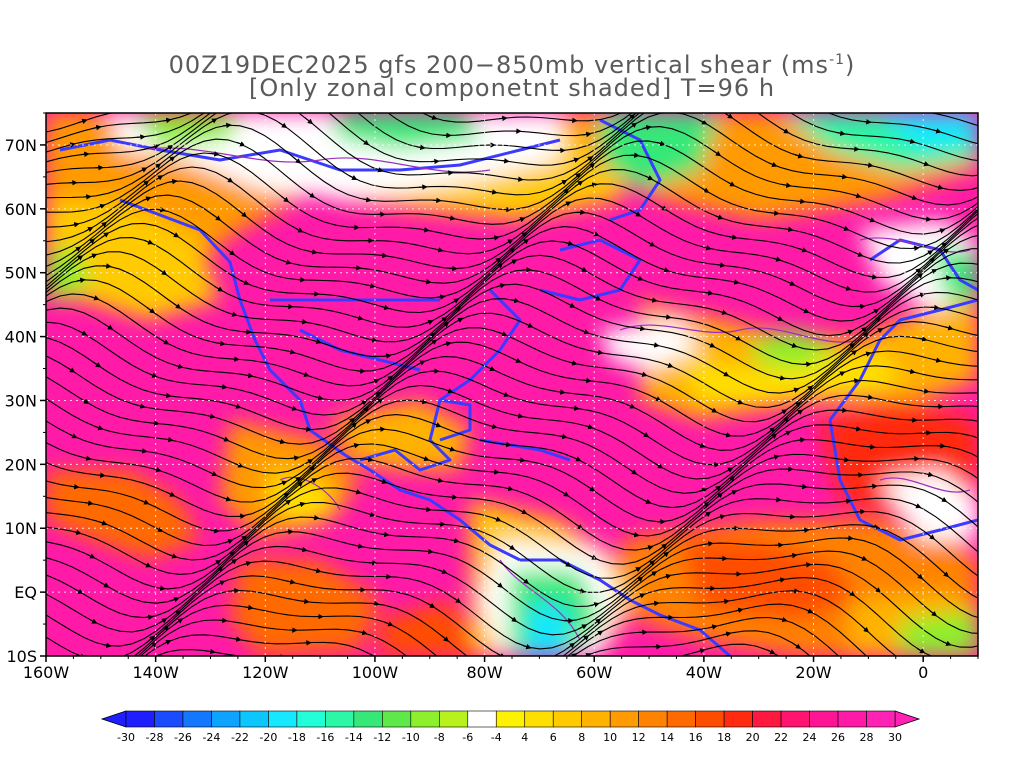 The image size is (1024, 768). What do you see at coordinates (512, 88) in the screenshot?
I see `title-line-2: [Only zonal componetnt shaded] T=96 h` at bounding box center [512, 88].